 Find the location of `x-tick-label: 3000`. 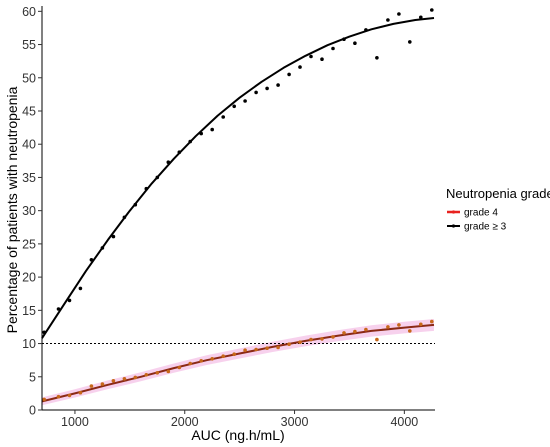

x-tick-label: 3000 is located at coordinates (295, 422).